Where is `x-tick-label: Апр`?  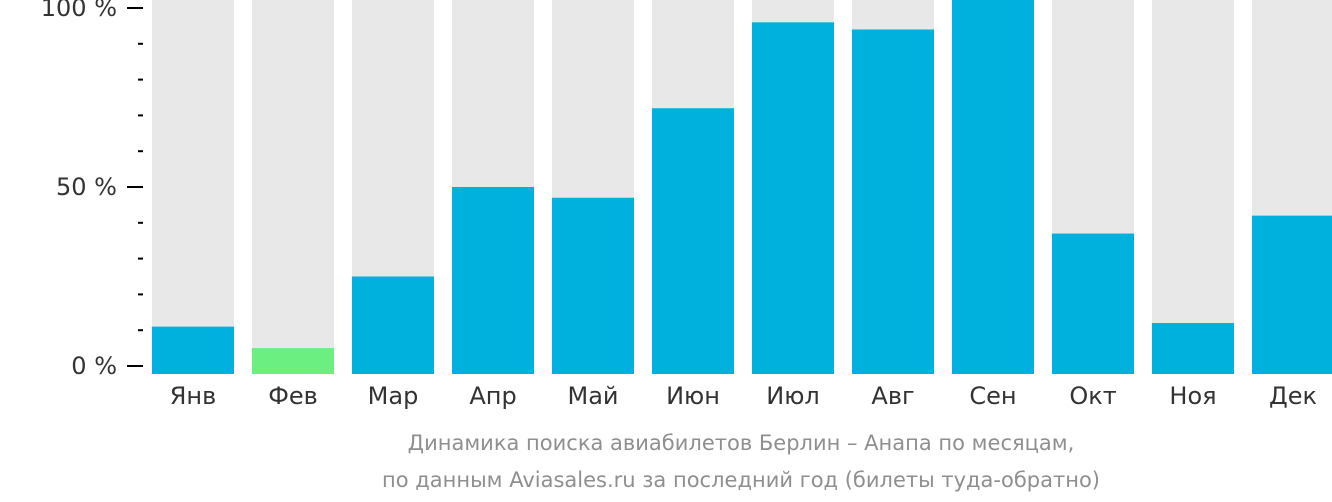
x-tick-label: Апр is located at coordinates (492, 396).